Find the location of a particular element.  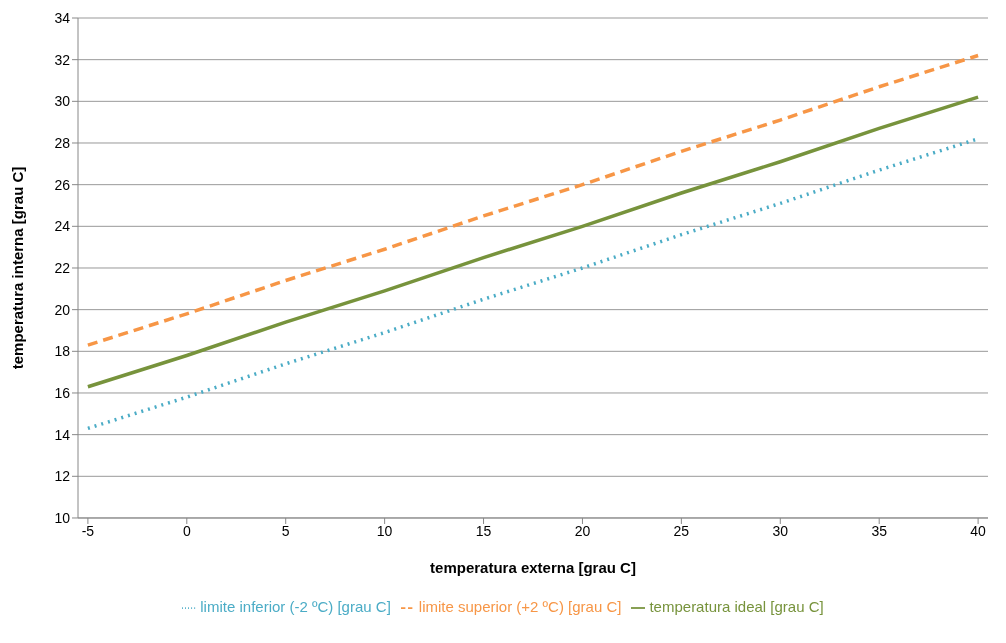

x-tick-label: 20 is located at coordinates (582, 530).